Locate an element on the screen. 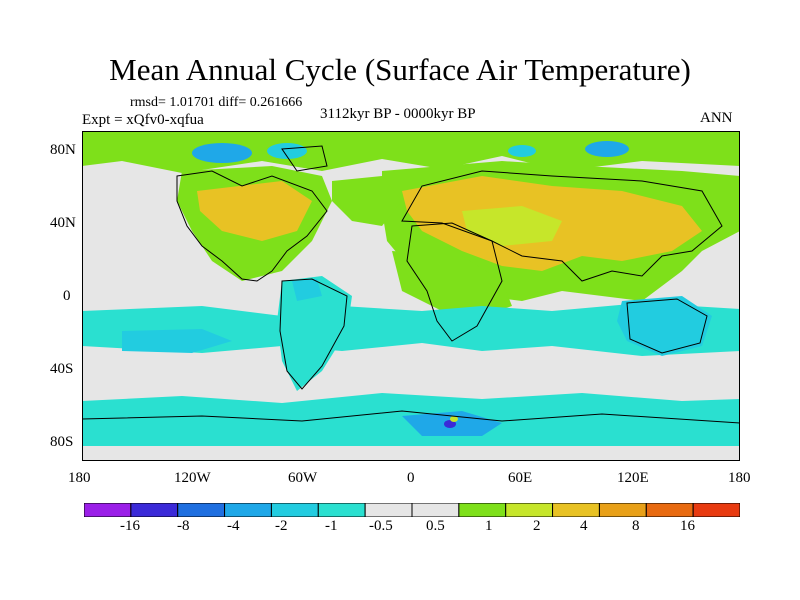 The height and width of the screenshot is (600, 800). colorbar-label-12: 16 is located at coordinates (687, 526).